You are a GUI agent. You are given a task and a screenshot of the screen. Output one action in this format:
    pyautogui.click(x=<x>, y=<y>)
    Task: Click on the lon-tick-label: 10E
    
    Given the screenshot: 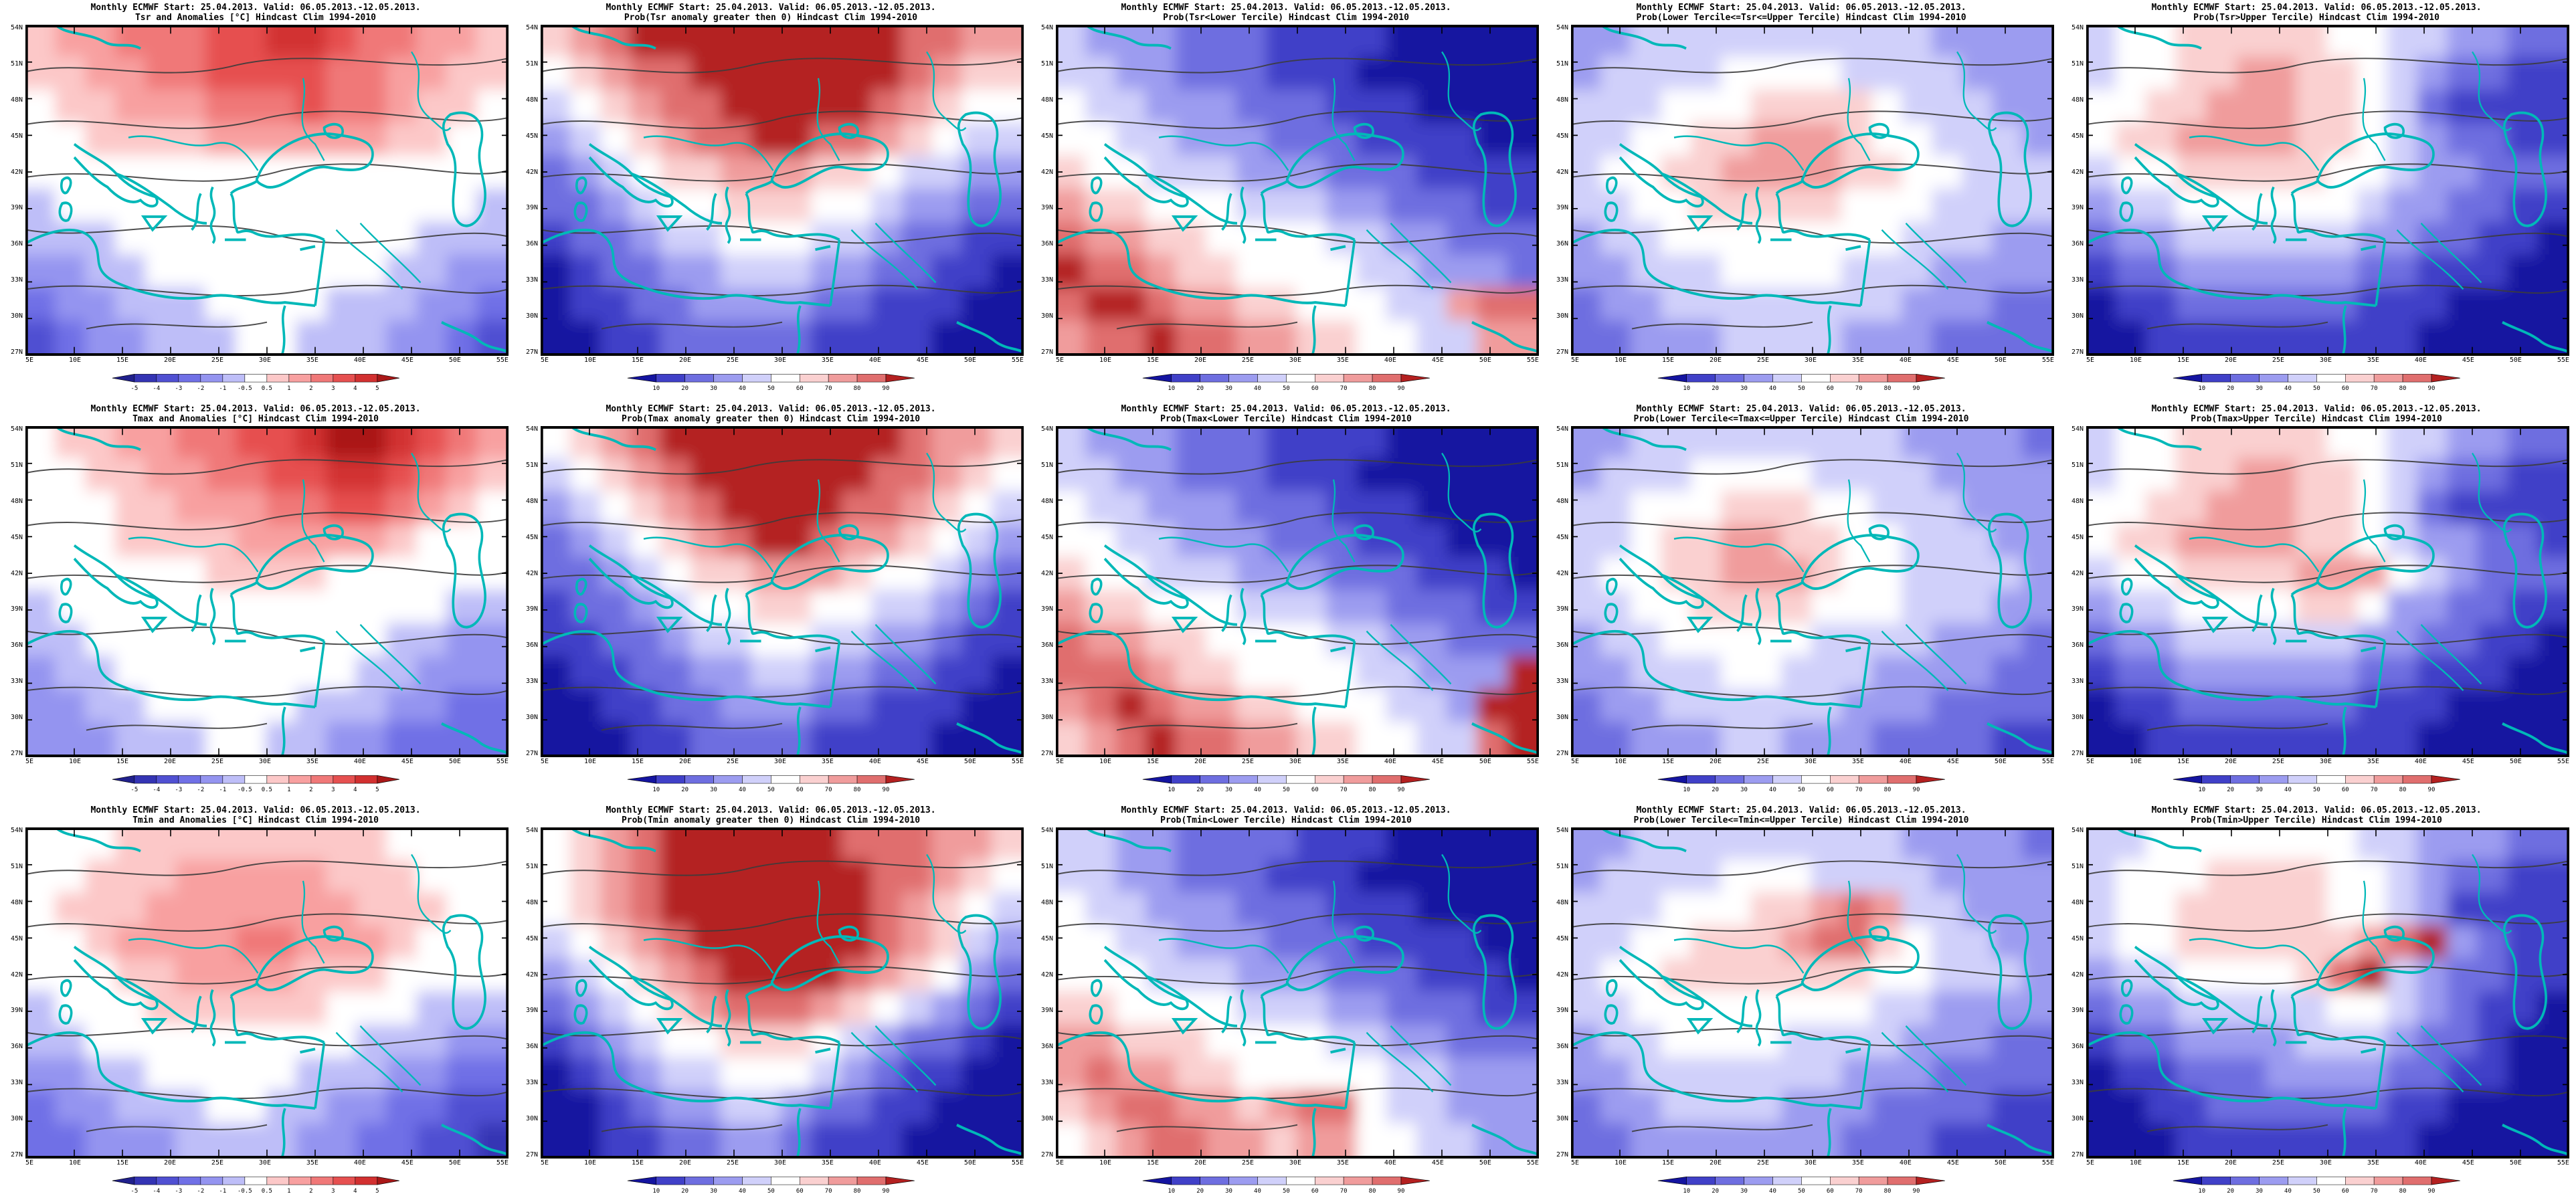 What is the action you would take?
    pyautogui.click(x=1105, y=360)
    